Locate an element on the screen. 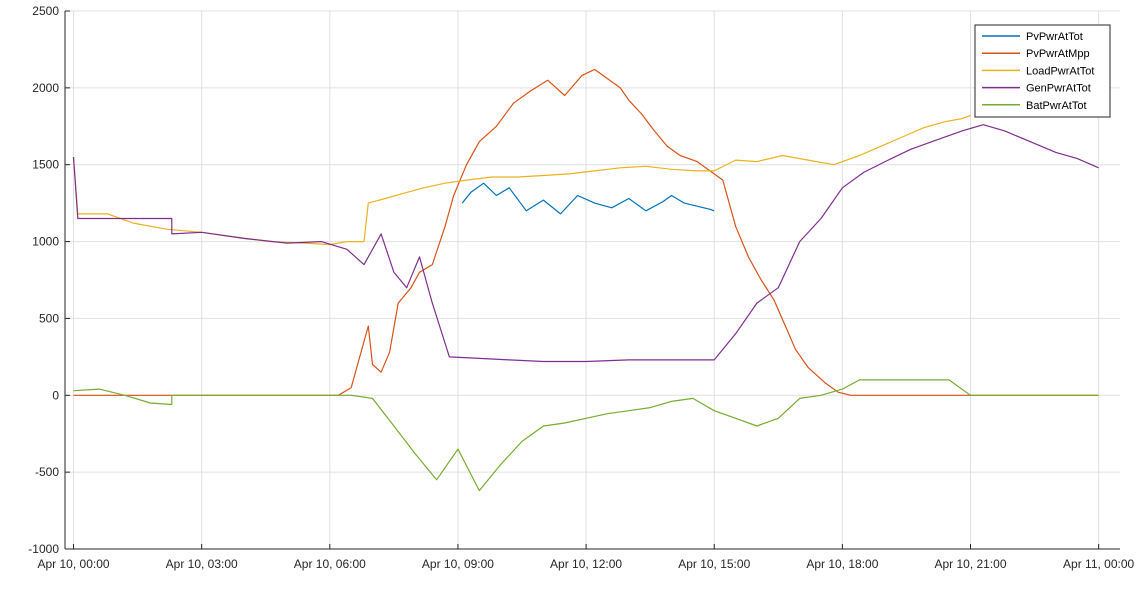  x-tick-label: Apr 10, 03:00 is located at coordinates (202, 564).